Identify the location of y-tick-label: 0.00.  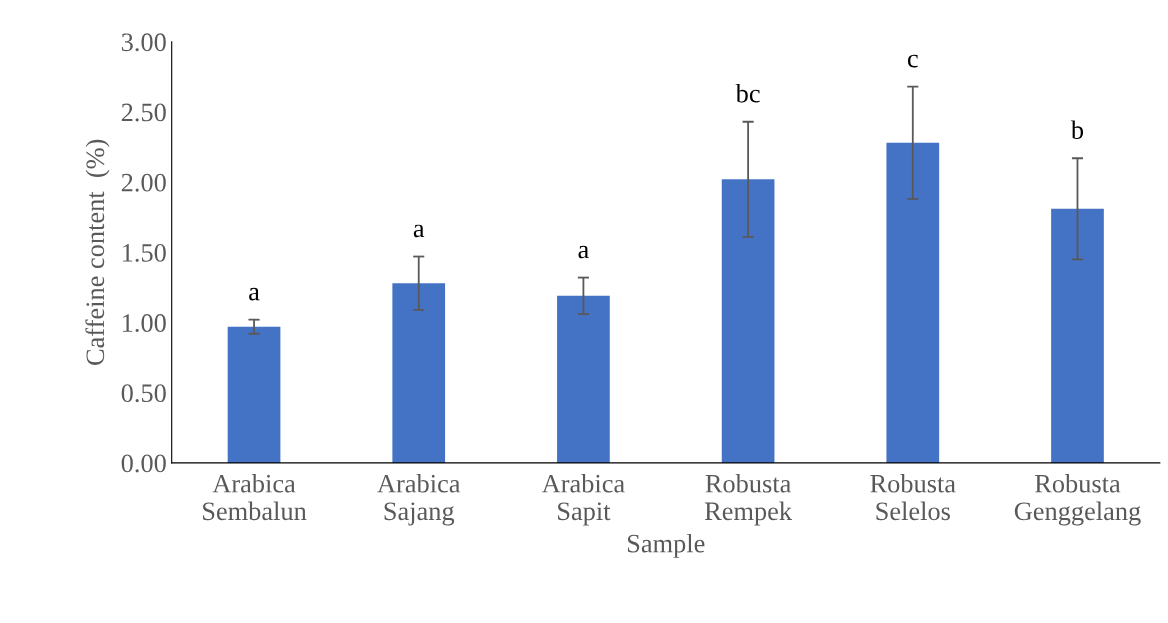
(143, 463).